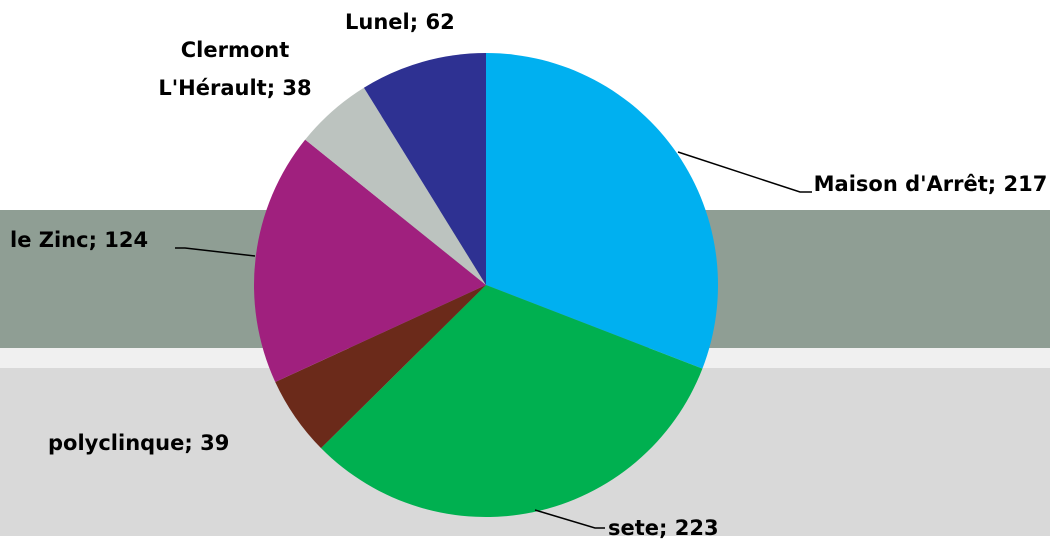  I want to click on data-label: sete; 223, so click(663, 528).